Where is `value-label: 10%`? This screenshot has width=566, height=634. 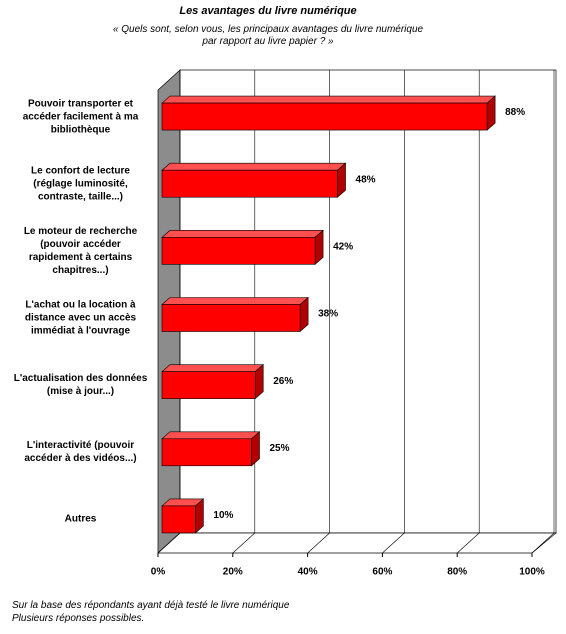
value-label: 10% is located at coordinates (223, 515).